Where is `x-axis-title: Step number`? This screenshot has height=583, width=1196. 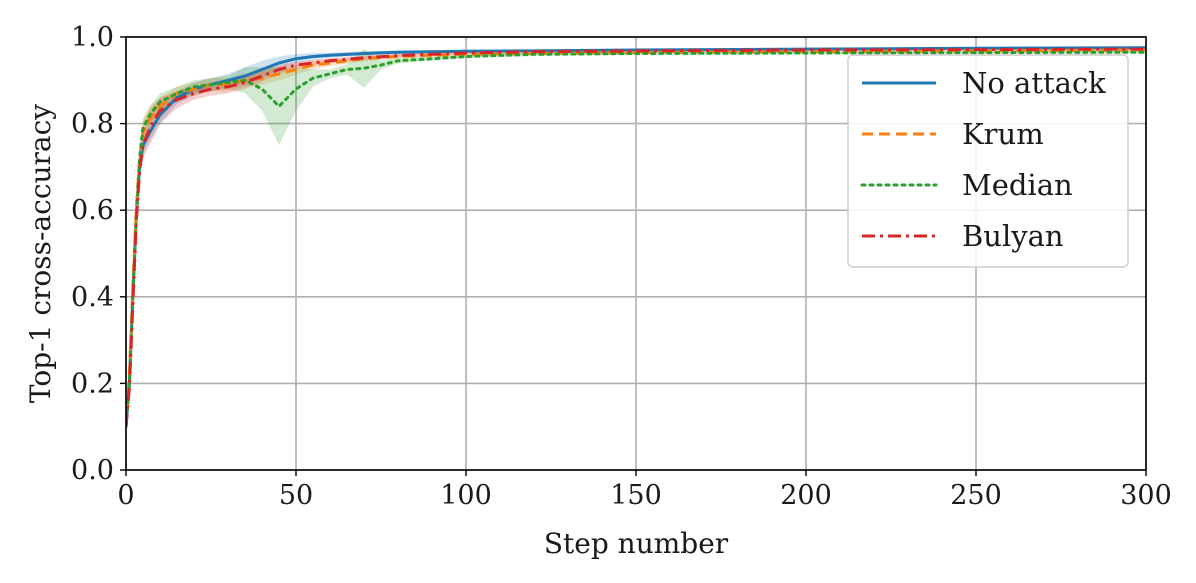 x-axis-title: Step number is located at coordinates (636, 543).